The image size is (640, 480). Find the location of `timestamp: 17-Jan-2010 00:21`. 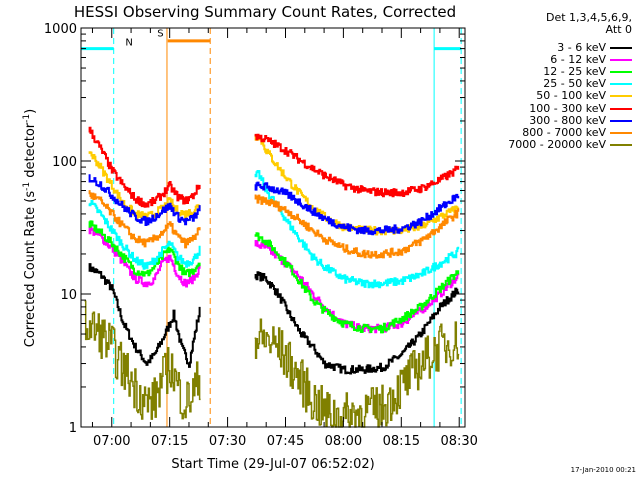

timestamp: 17-Jan-2010 00:21 is located at coordinates (603, 470).